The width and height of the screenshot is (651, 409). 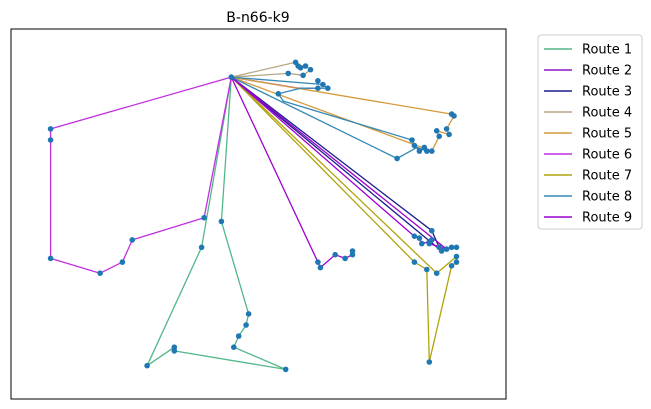 I want to click on legend-frame, so click(x=590, y=132).